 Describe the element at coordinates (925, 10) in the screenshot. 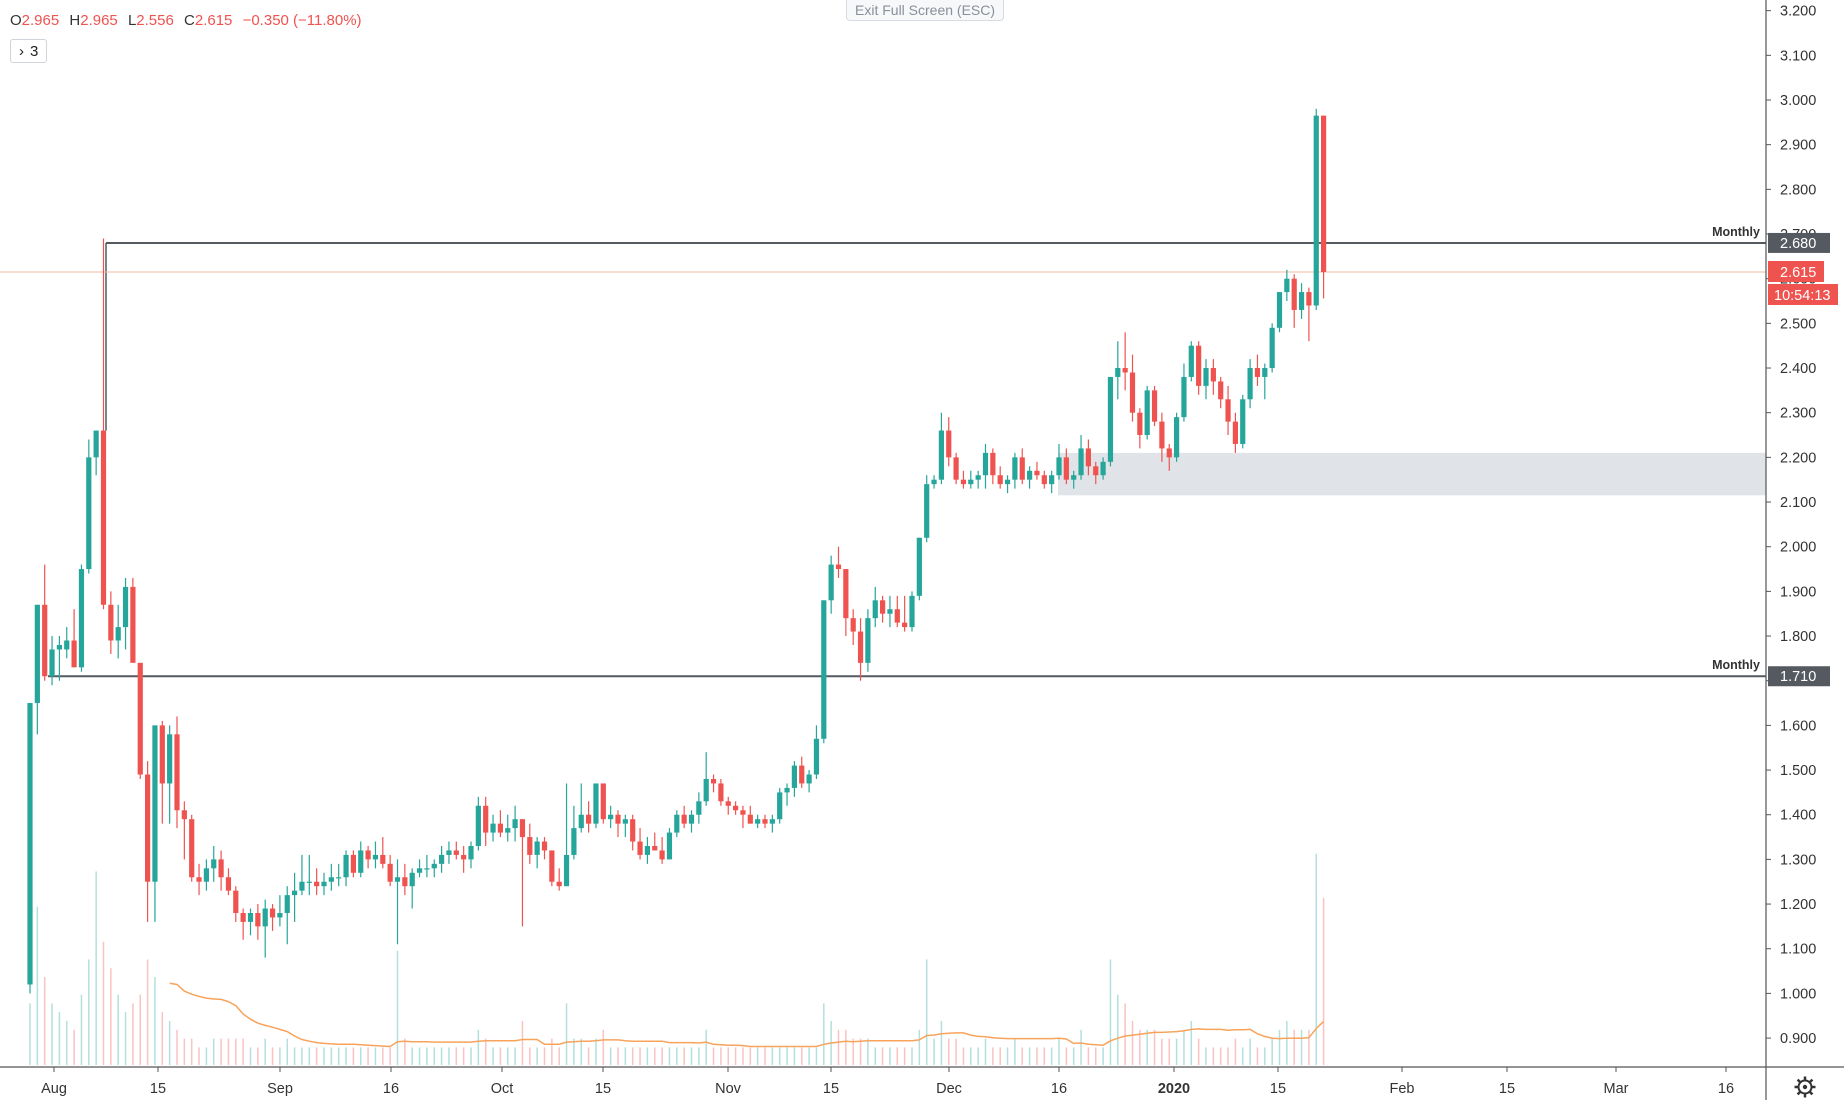

I see `exit-fullscreen-button: Exit Full Screen (ESC)` at that location.